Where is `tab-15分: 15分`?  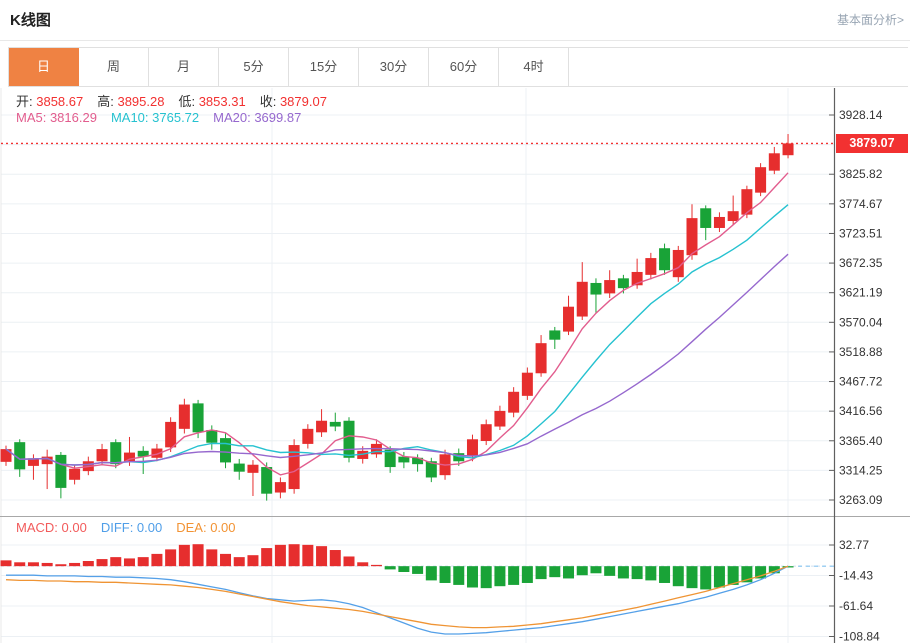
tab-15分: 15分 is located at coordinates (324, 67).